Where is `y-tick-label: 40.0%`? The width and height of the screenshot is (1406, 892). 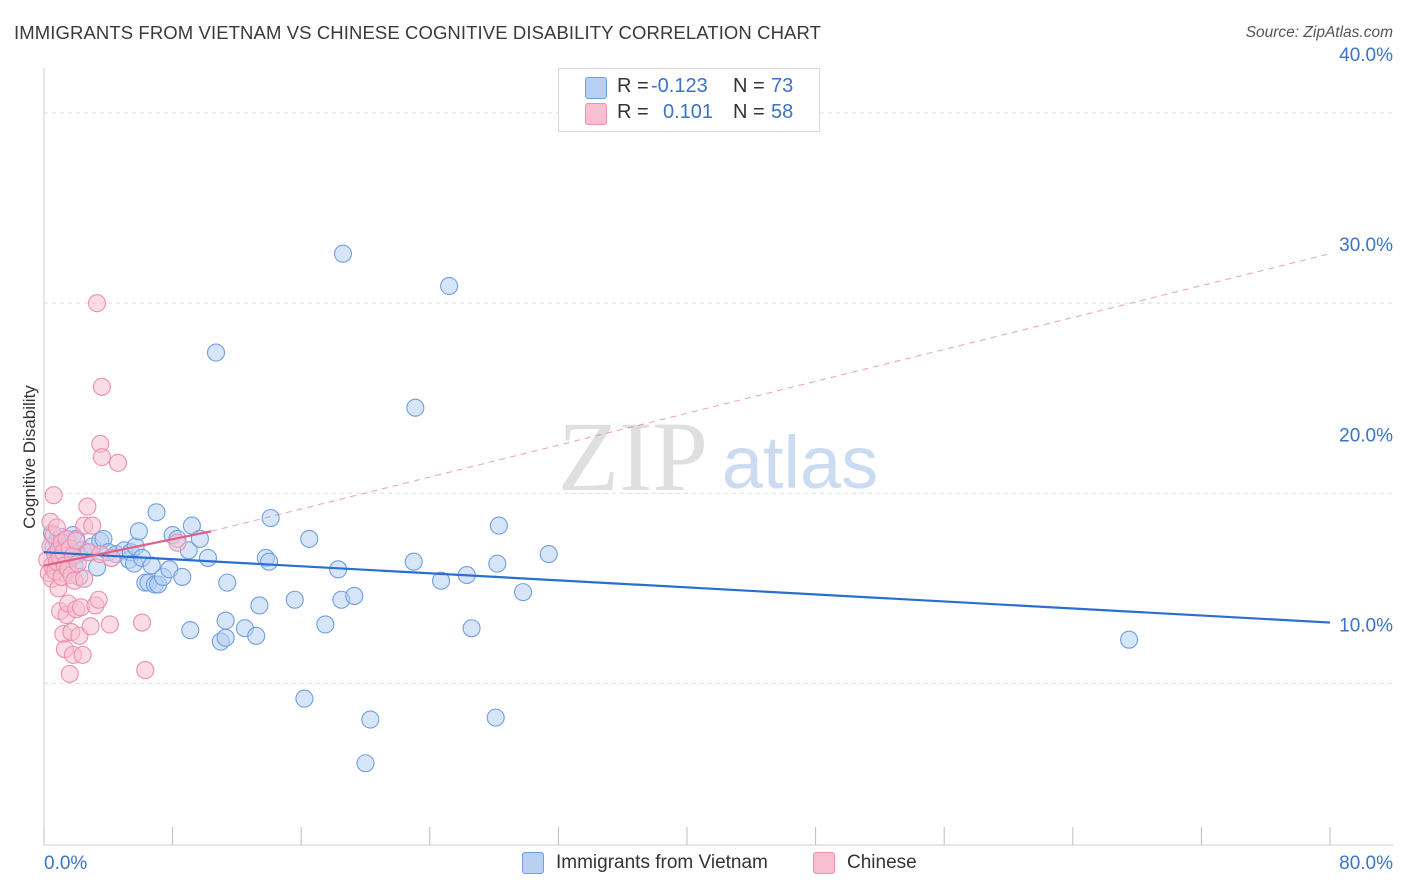 y-tick-label: 40.0% is located at coordinates (1366, 55).